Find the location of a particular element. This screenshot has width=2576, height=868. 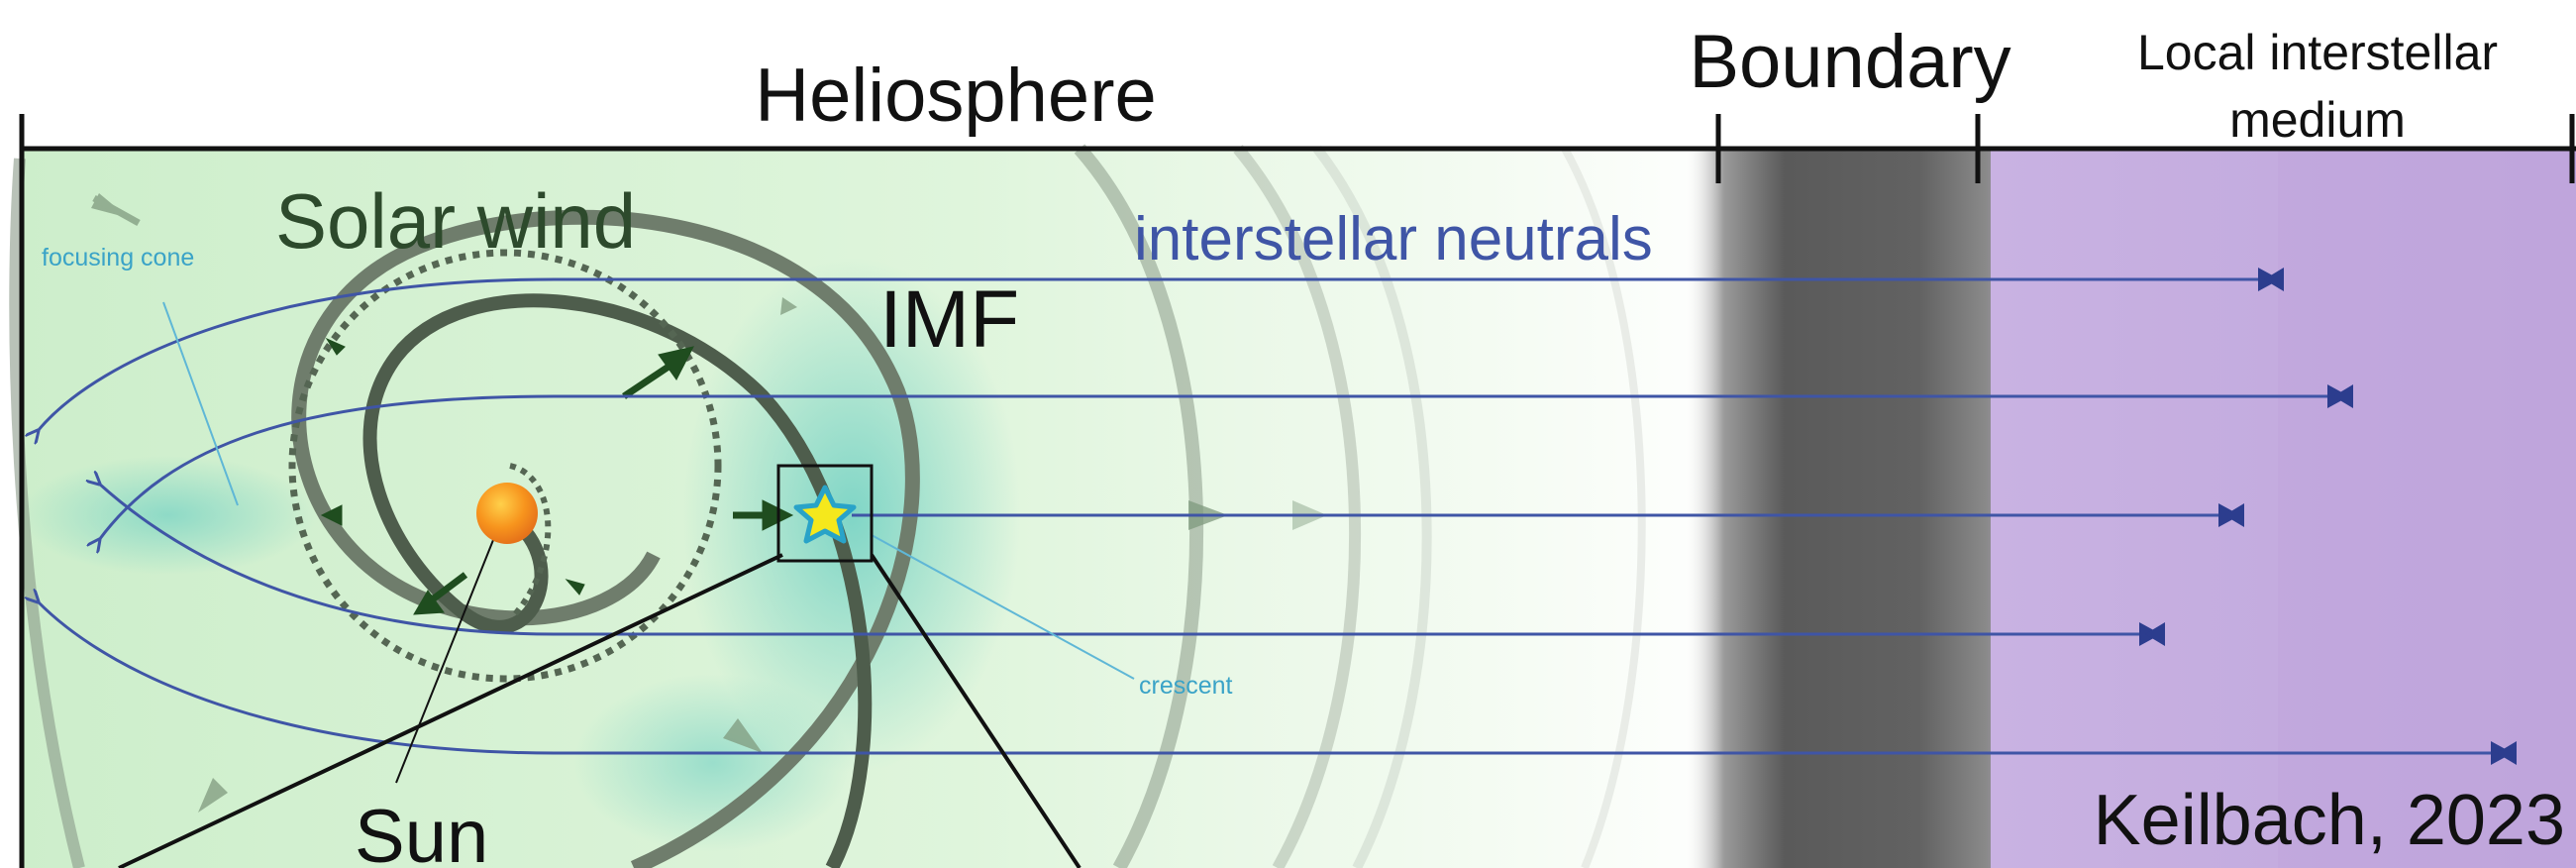

boundary-label: Boundary is located at coordinates (1849, 62).